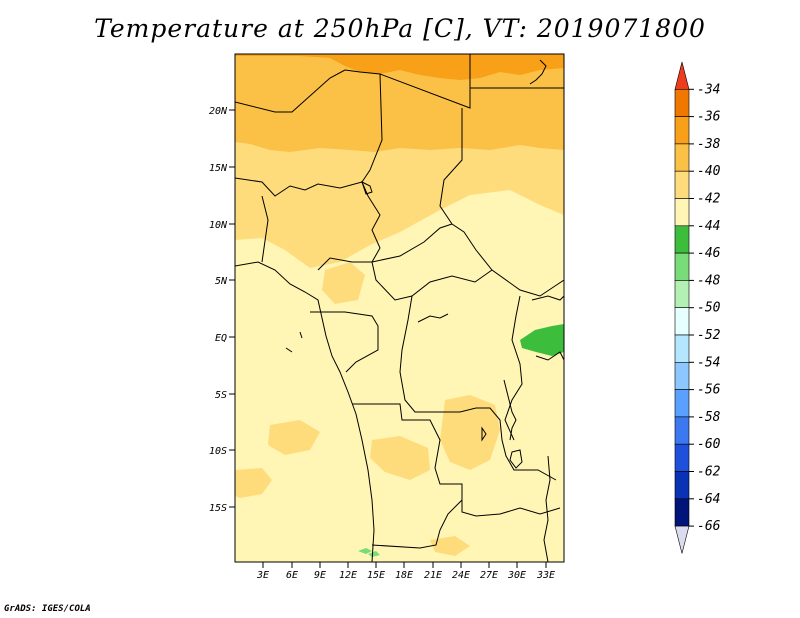  Describe the element at coordinates (709, 526) in the screenshot. I see `colorbar-label: -66` at that location.